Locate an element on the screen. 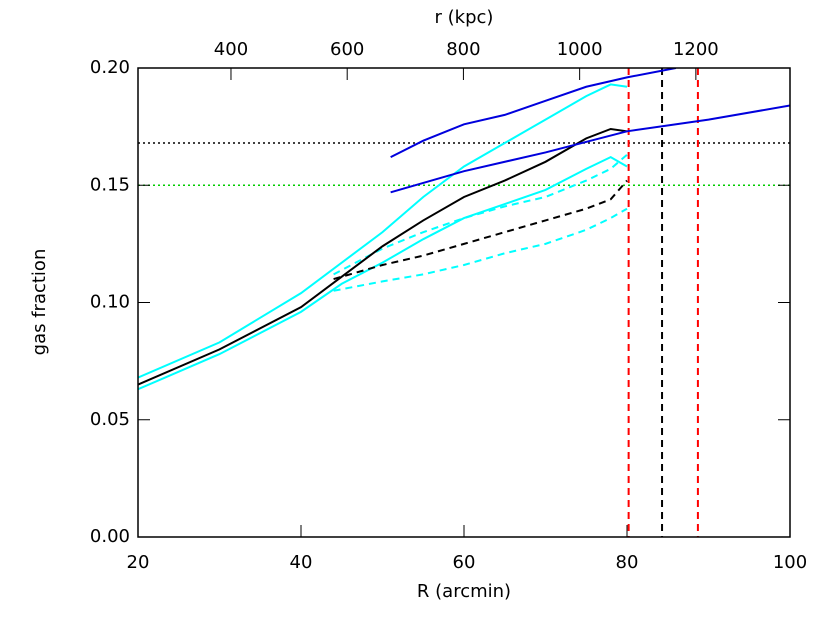 The height and width of the screenshot is (623, 830). x2-axis-label: r (kpc) is located at coordinates (464, 17).